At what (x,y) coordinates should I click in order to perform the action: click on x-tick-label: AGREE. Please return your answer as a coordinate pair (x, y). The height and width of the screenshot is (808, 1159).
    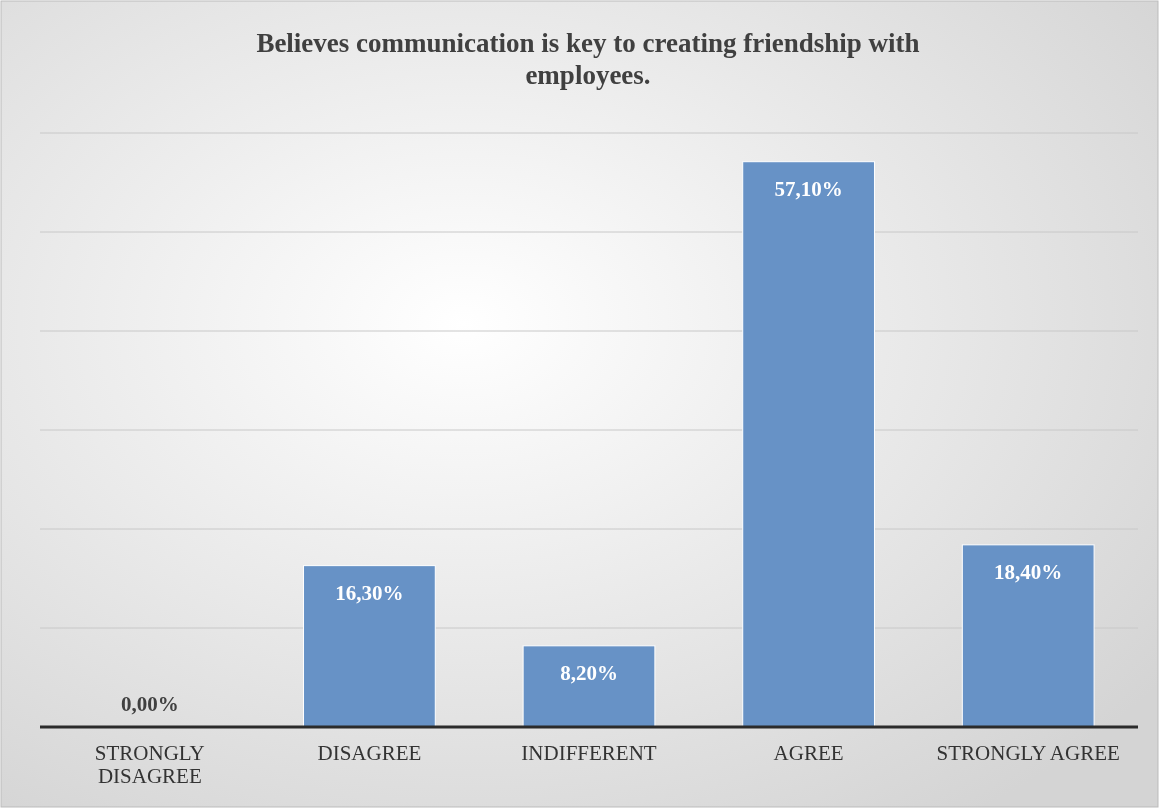
    Looking at the image, I should click on (808, 752).